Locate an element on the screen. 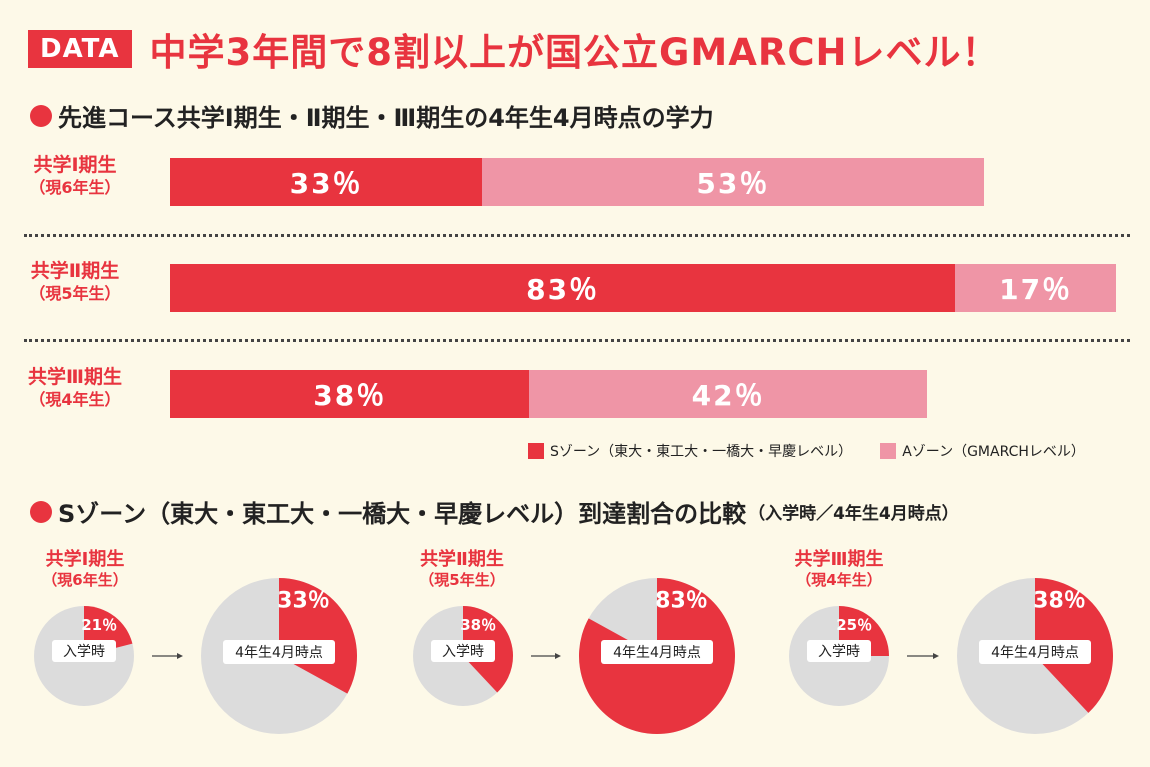 The height and width of the screenshot is (767, 1150). legend-label-s: Sゾーン（東大・東工大・一橋大・早慶レベル） is located at coordinates (701, 452).